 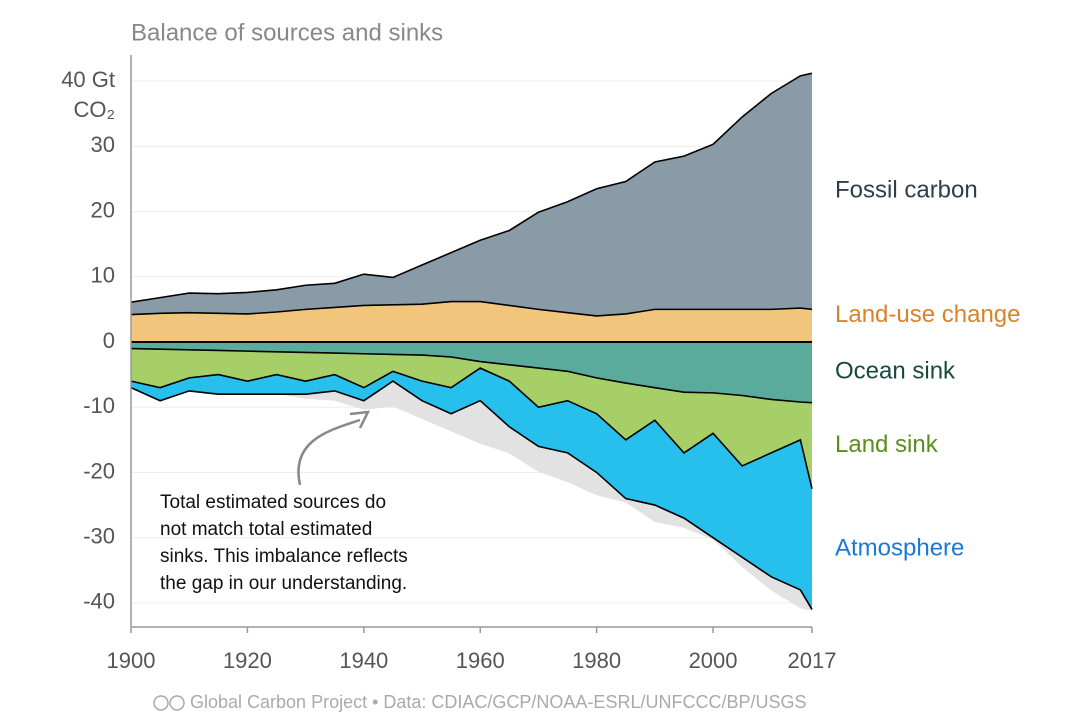 What do you see at coordinates (596, 660) in the screenshot?
I see `x-tick-label: 1980` at bounding box center [596, 660].